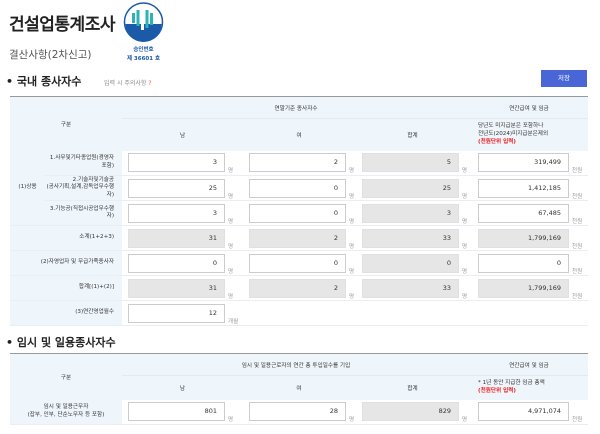 This screenshot has width=600, height=434. I want to click on header-group: 연말기준 종사자수, so click(296, 107).